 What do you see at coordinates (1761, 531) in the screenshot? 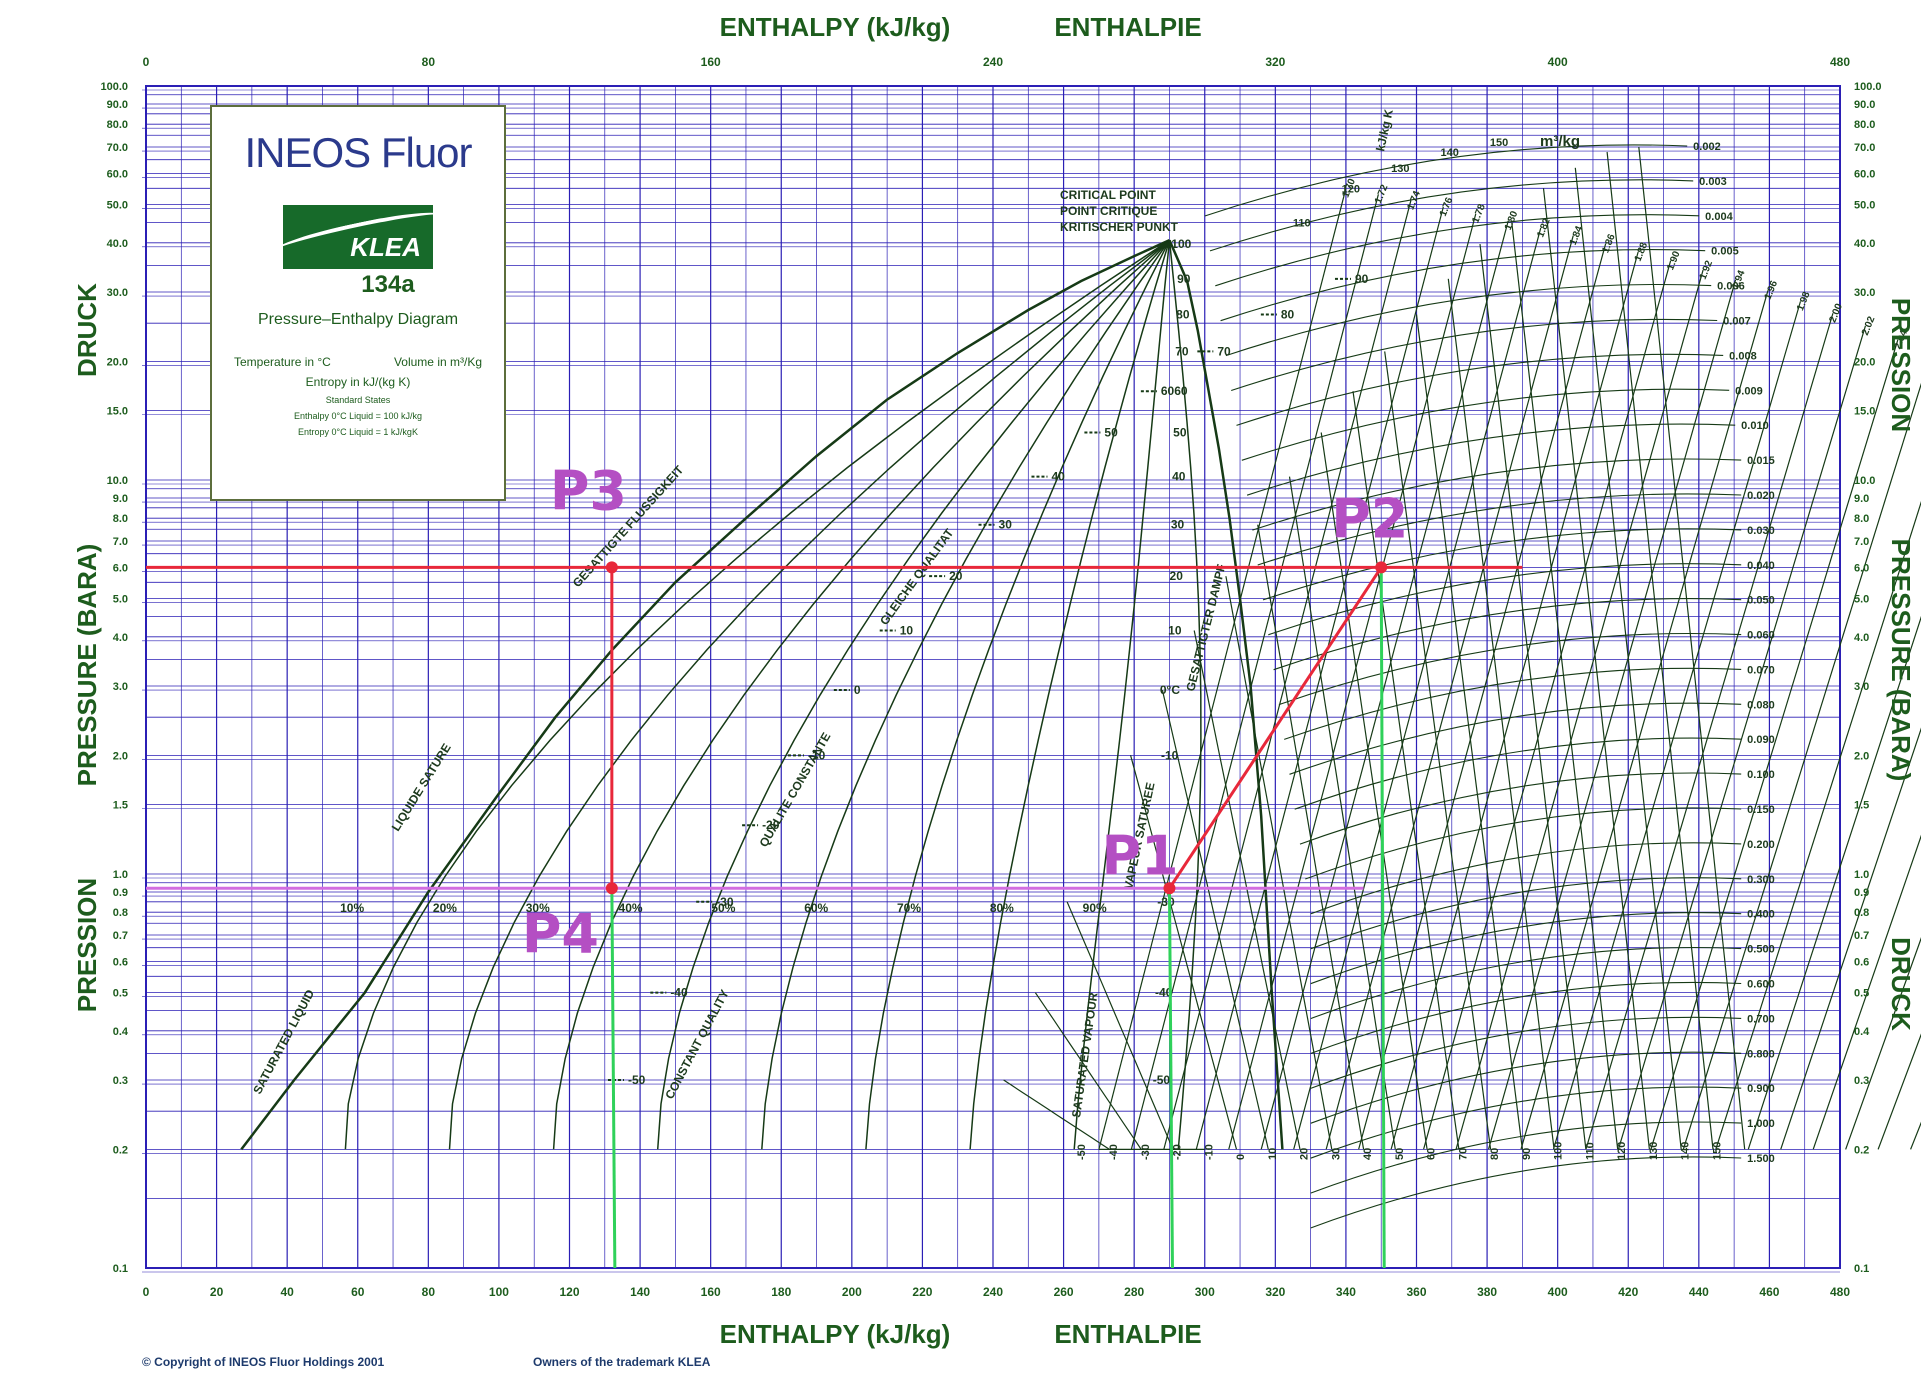
I see `specific-volume-label: 0.030` at bounding box center [1761, 531].